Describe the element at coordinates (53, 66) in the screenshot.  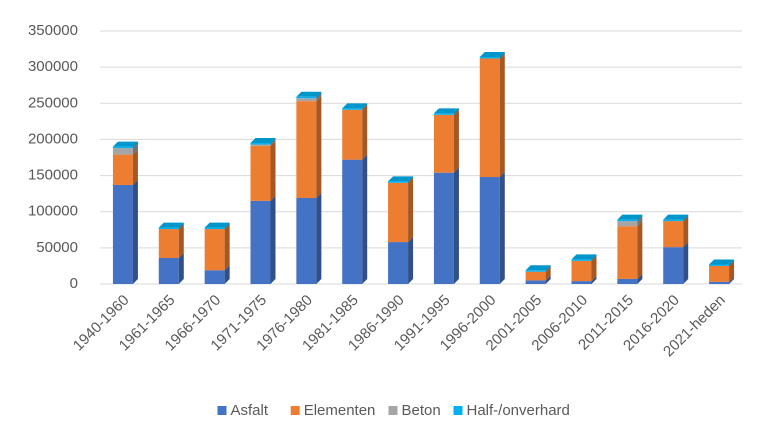
I see `y-tick-label: 300000` at that location.